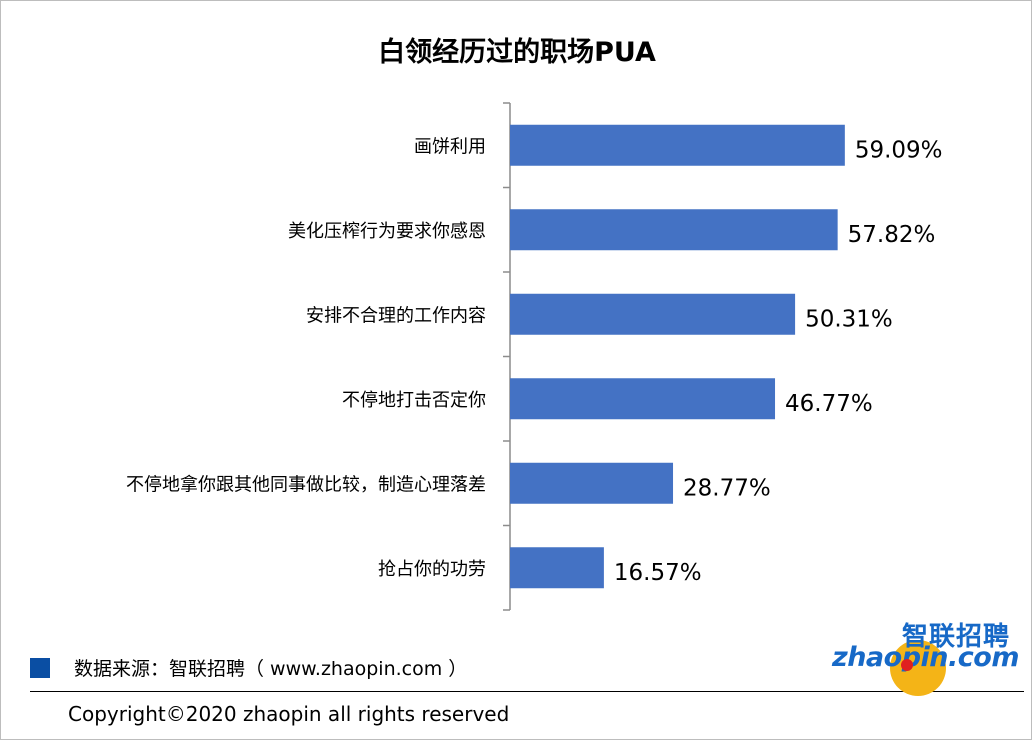  Describe the element at coordinates (727, 488) in the screenshot. I see `value-label: 28.77%` at that location.